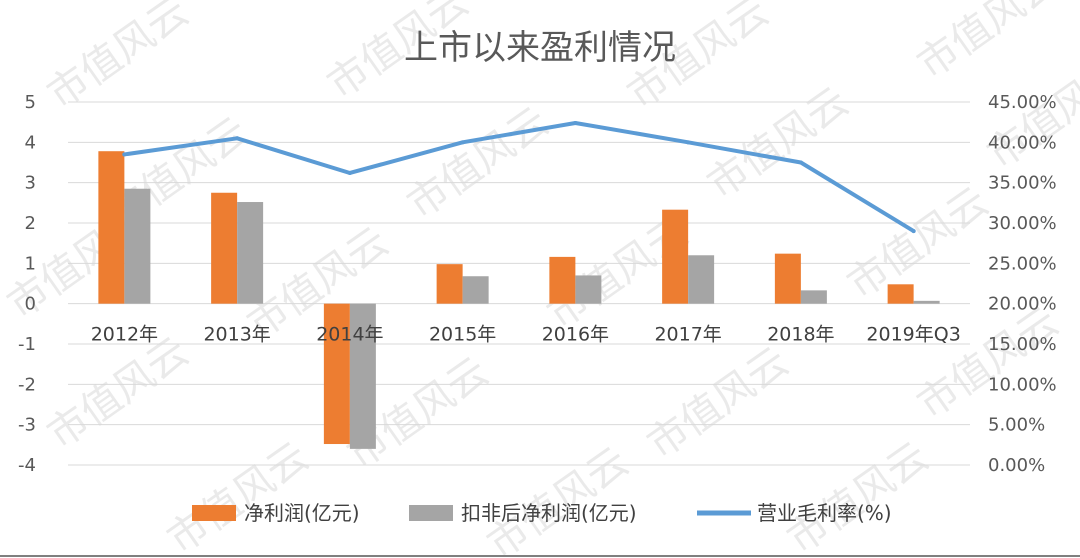 Image resolution: width=1080 pixels, height=558 pixels. What do you see at coordinates (302, 513) in the screenshot?
I see `legend-label: 净利润(亿元)` at bounding box center [302, 513].